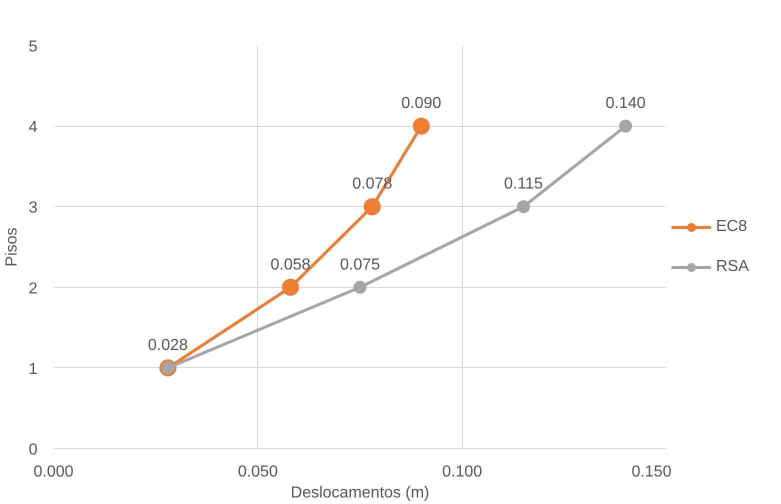 This screenshot has width=781, height=504. I want to click on legend-label: EC8, so click(732, 227).